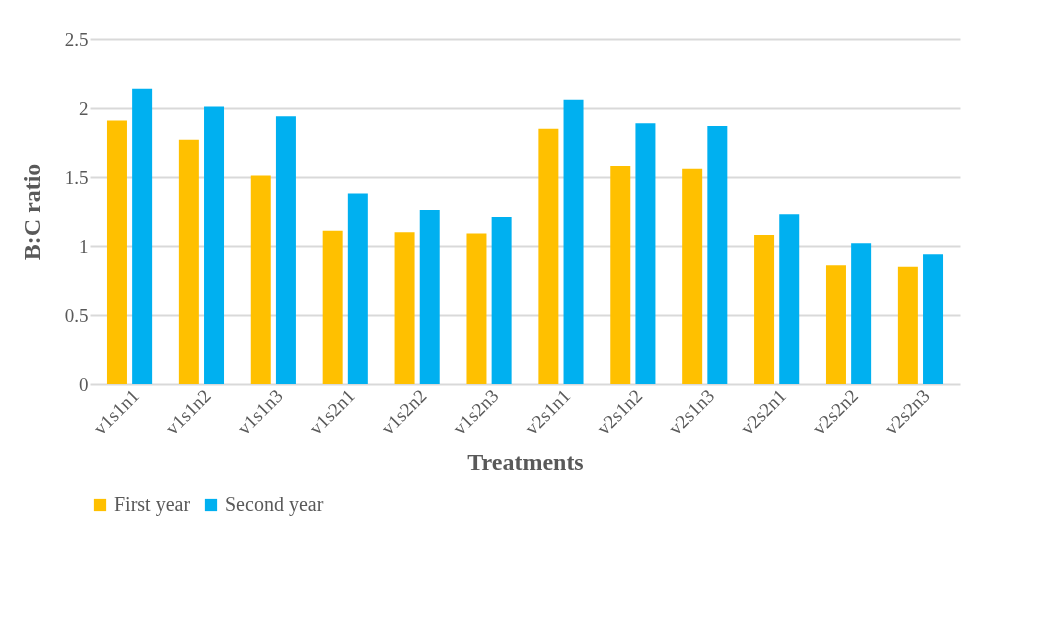 The width and height of the screenshot is (1049, 635). What do you see at coordinates (274, 504) in the screenshot?
I see `legend-label: Second year` at bounding box center [274, 504].